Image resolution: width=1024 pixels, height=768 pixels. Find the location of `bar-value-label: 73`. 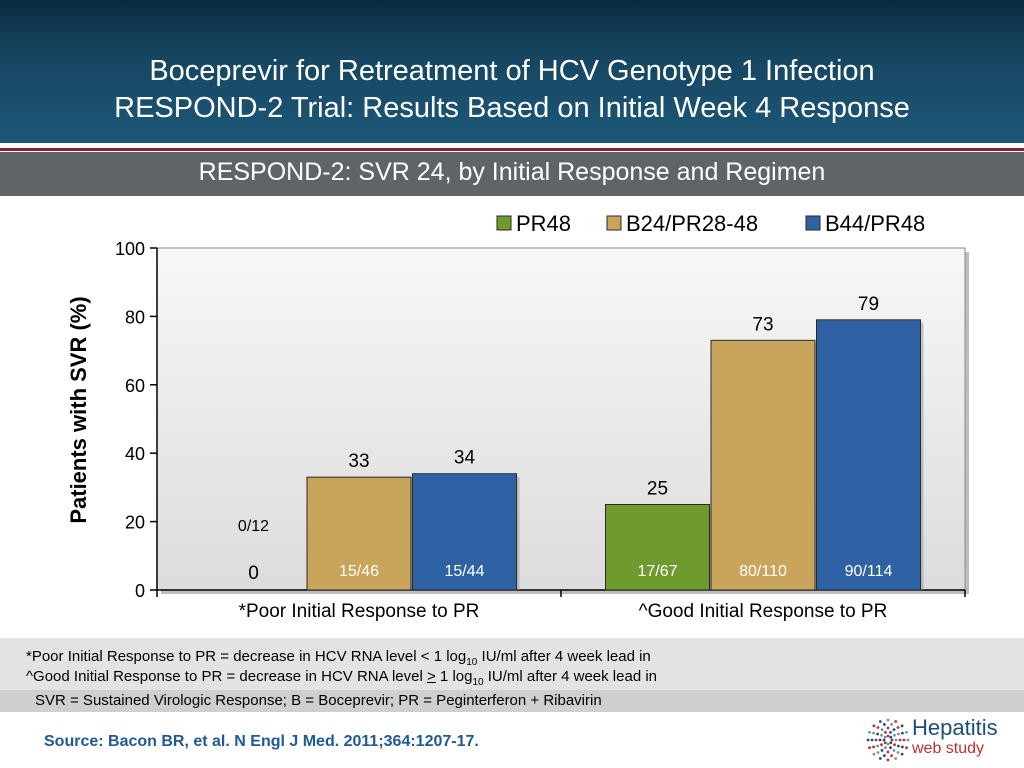

bar-value-label: 73 is located at coordinates (762, 324).